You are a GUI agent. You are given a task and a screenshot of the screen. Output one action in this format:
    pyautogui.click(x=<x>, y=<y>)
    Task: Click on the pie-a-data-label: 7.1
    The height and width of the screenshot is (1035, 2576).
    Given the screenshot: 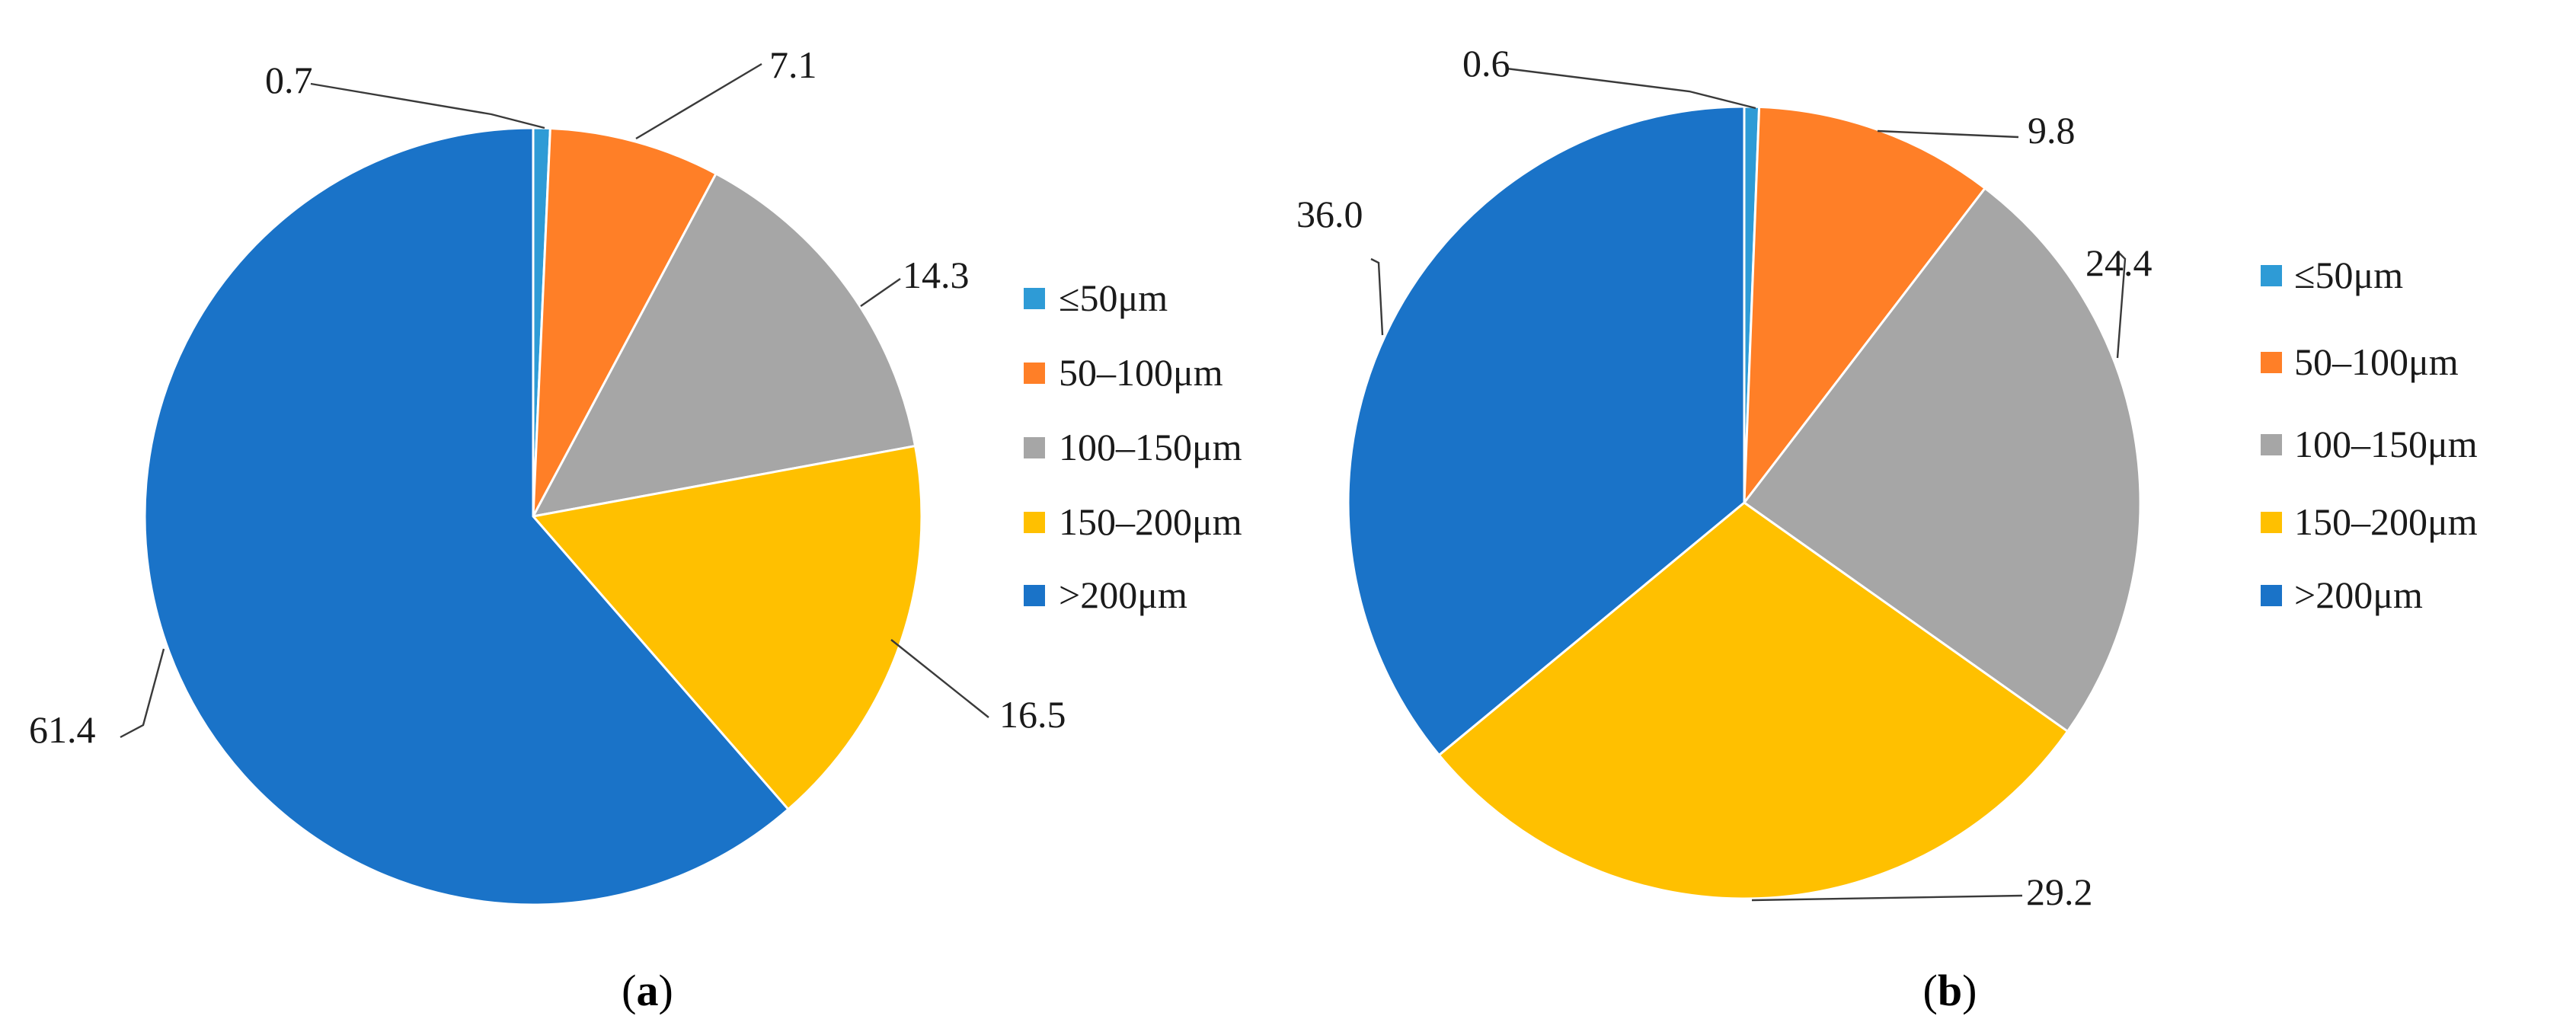 What is the action you would take?
    pyautogui.click(x=793, y=64)
    